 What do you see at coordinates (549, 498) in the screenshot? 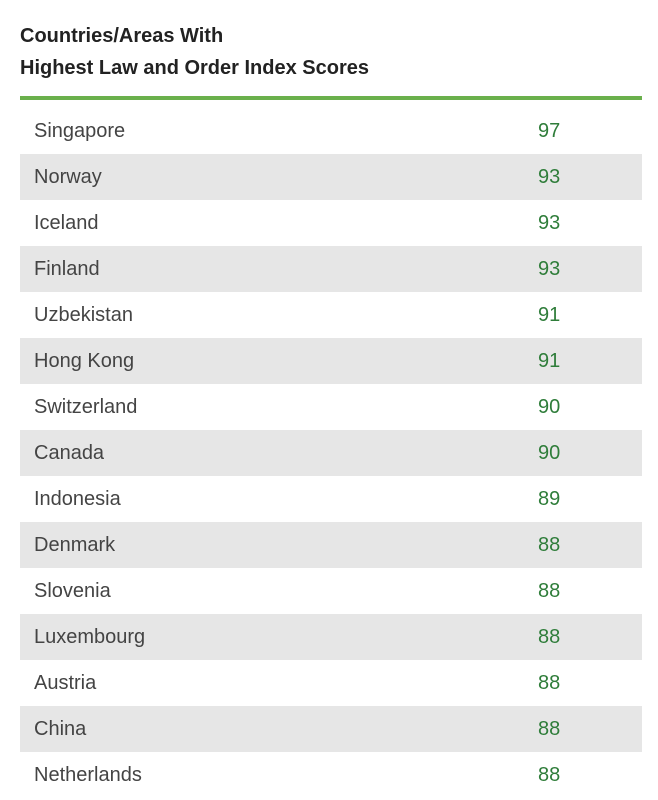
I see `index-score: 89` at bounding box center [549, 498].